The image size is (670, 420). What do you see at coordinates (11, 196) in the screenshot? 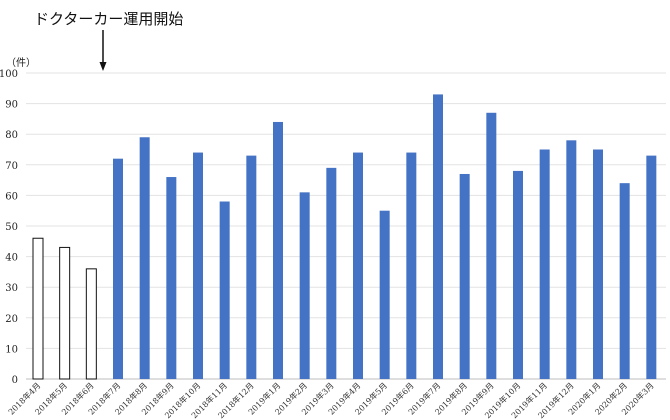
I see `y-tick-label: 60` at bounding box center [11, 196].